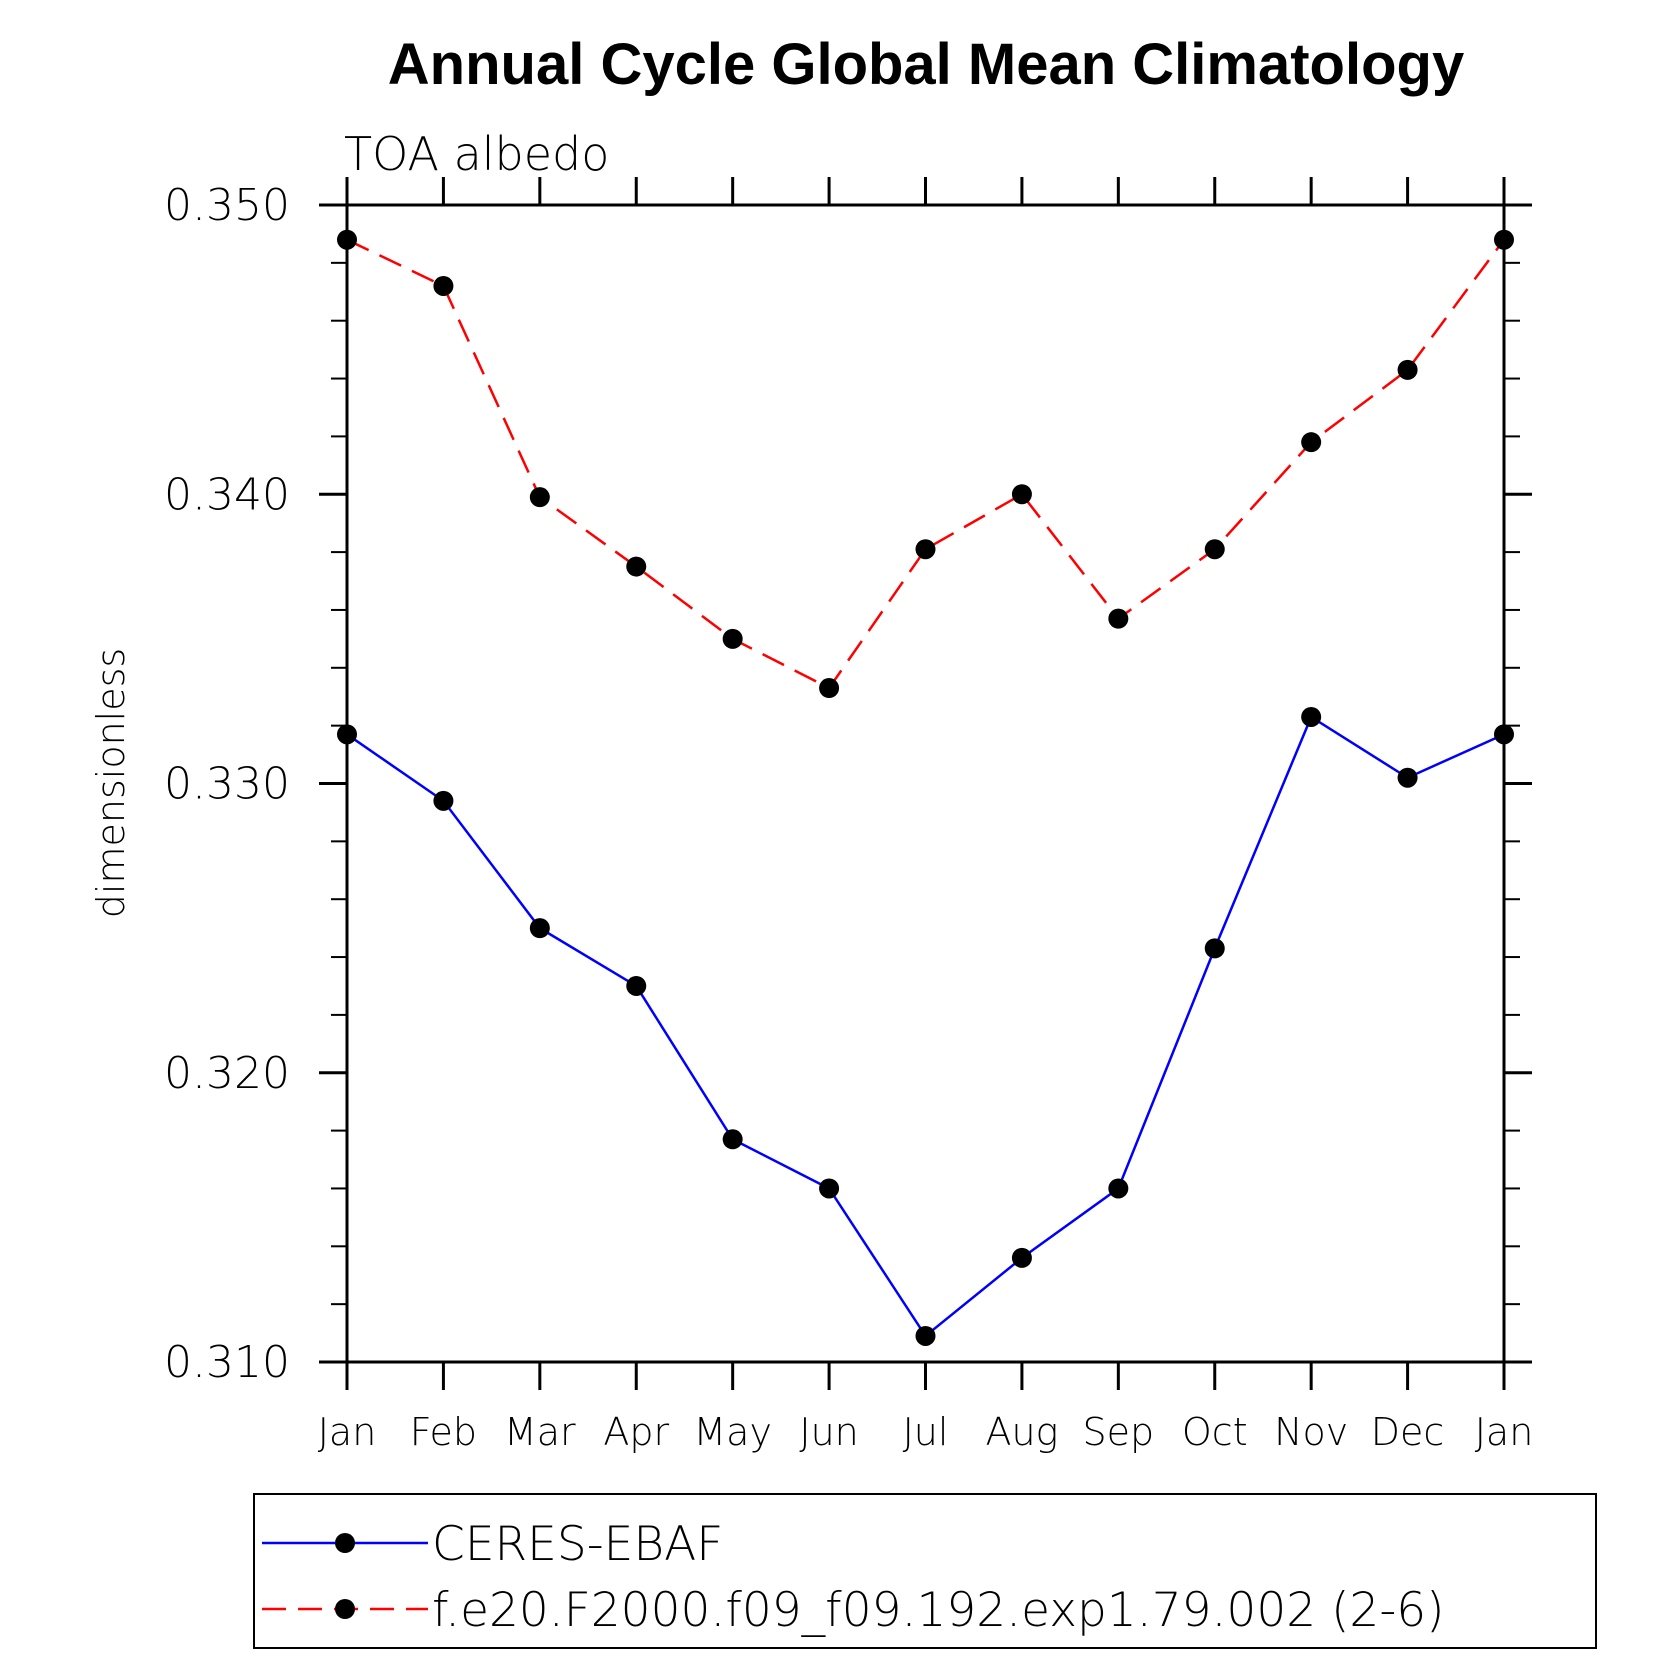 This screenshot has height=1680, width=1680. I want to click on y-axis-label: dimensionless, so click(111, 783).